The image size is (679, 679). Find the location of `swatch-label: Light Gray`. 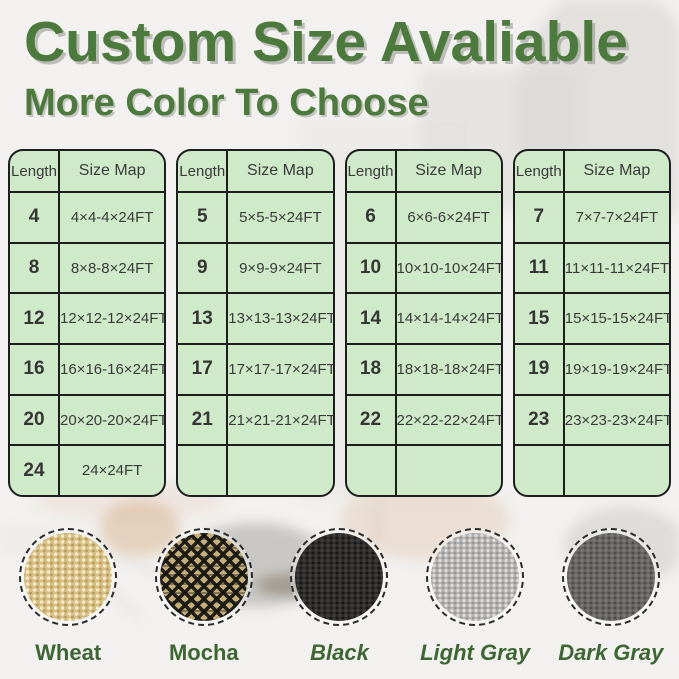

swatch-label: Light Gray is located at coordinates (475, 652).